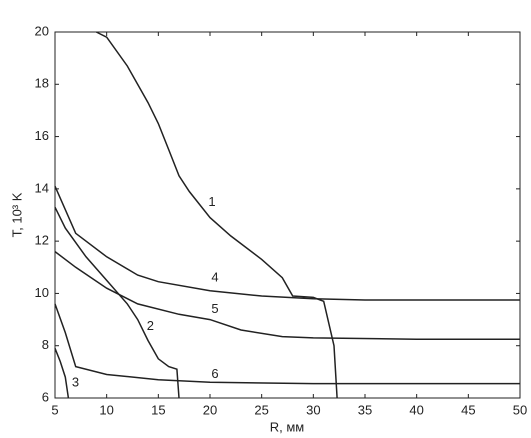 The image size is (531, 438). Describe the element at coordinates (287, 426) in the screenshot. I see `x-axis-label: R, мм` at that location.